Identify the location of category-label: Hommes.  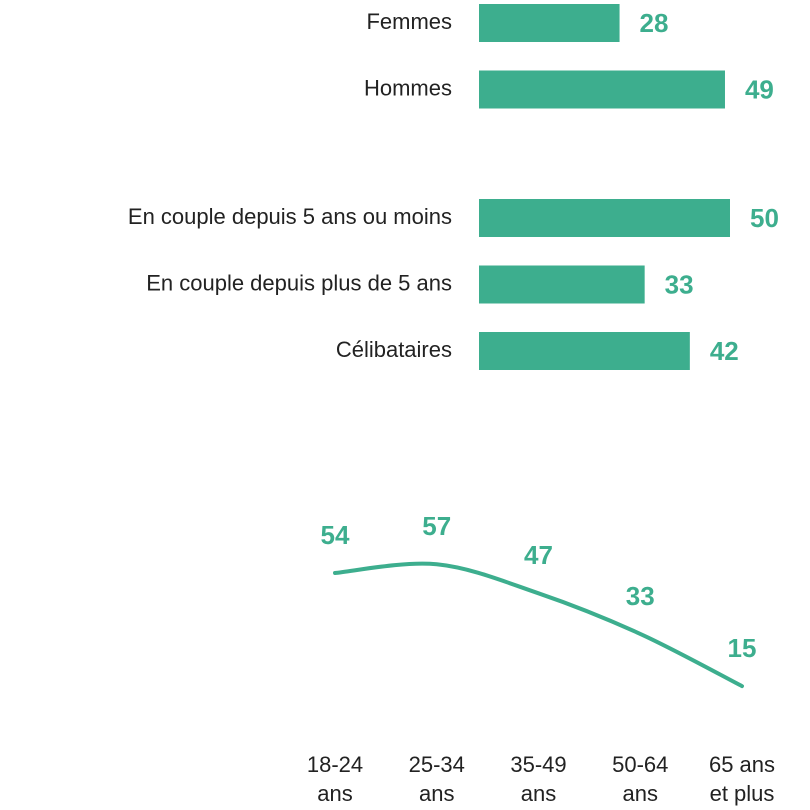
(408, 87).